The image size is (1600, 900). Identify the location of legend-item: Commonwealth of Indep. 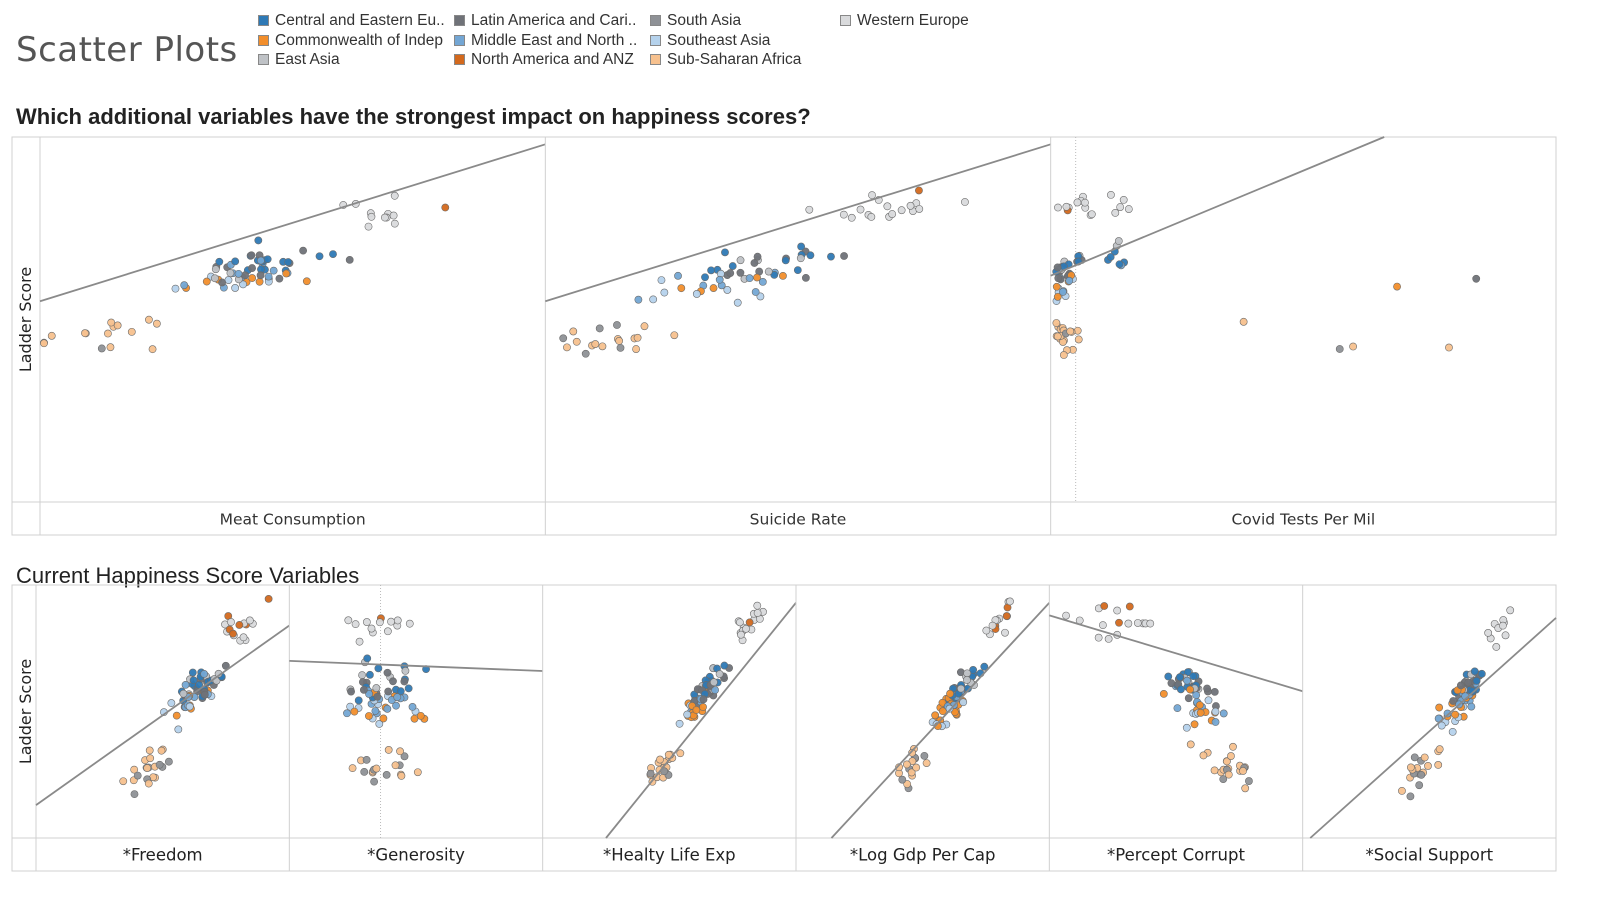
(350, 41).